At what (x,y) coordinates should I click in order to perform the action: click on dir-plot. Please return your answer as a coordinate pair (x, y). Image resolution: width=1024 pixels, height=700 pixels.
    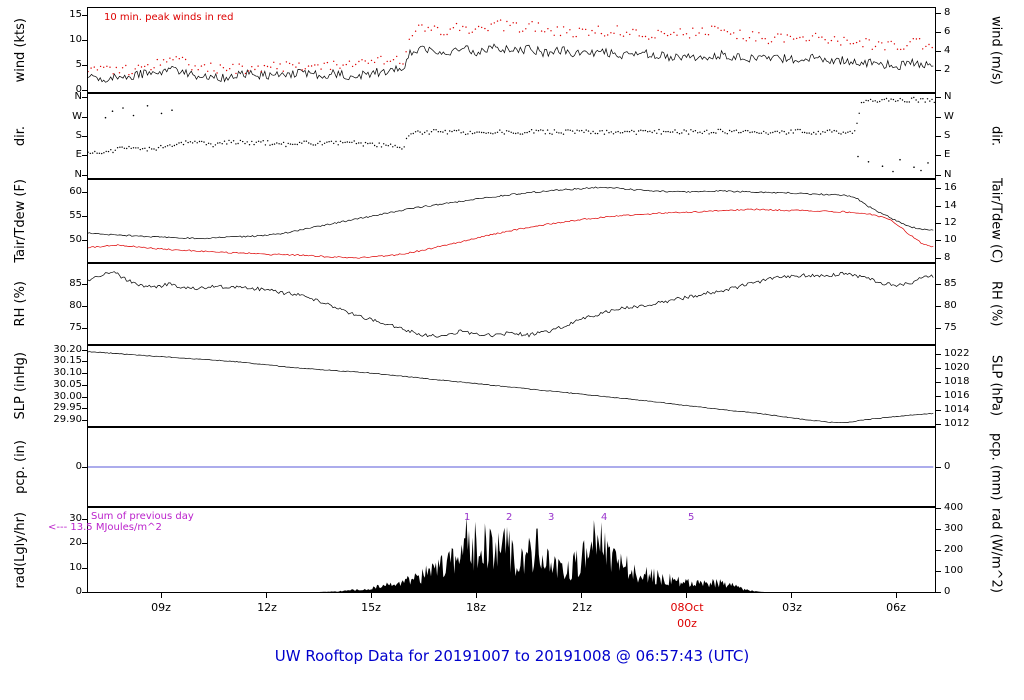
    Looking at the image, I should click on (511, 134).